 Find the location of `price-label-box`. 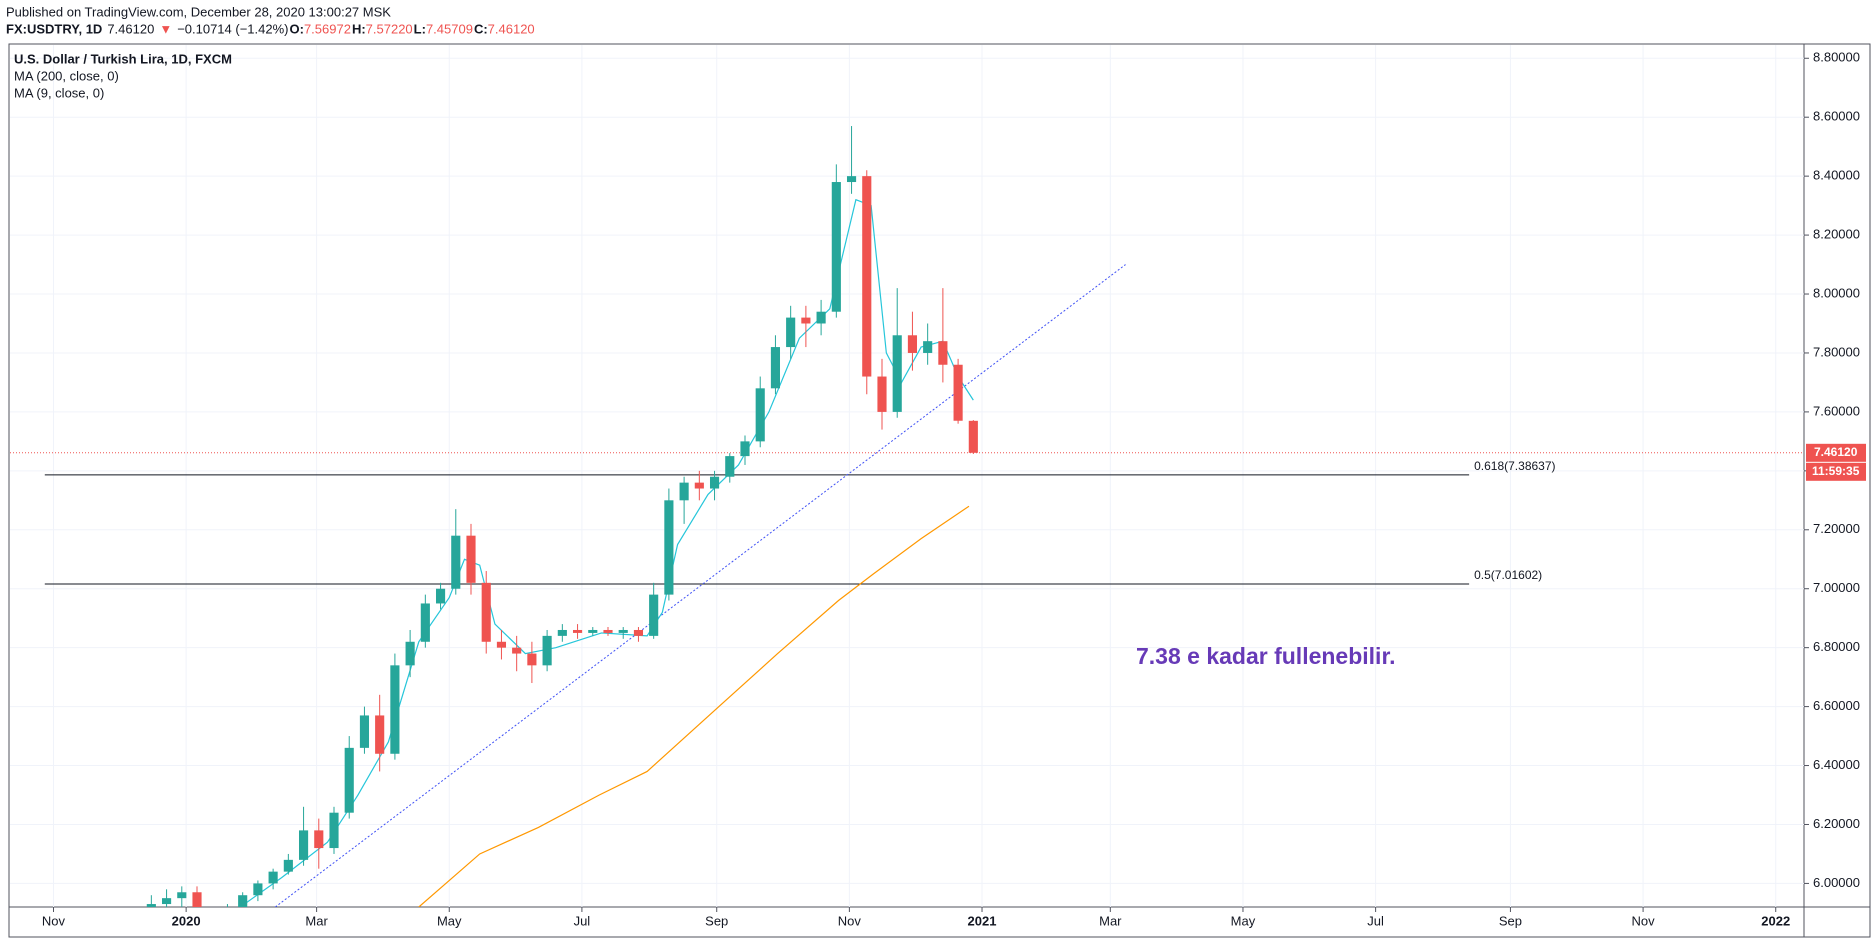

price-label-box is located at coordinates (1836, 452).